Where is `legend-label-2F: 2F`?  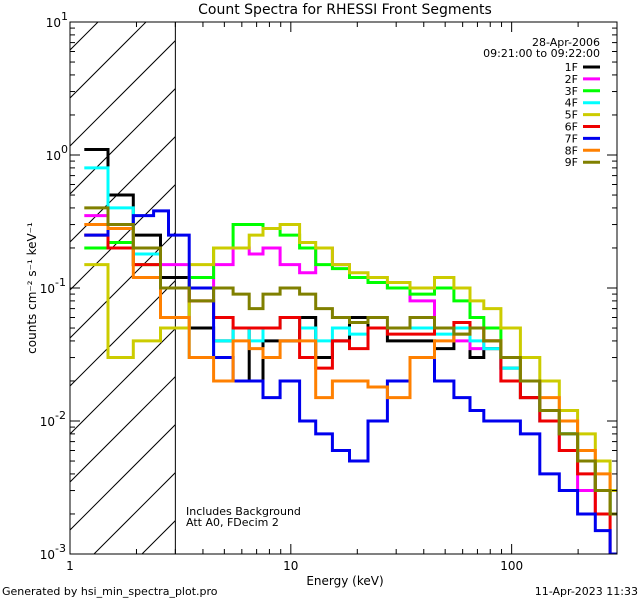
legend-label-2F: 2F is located at coordinates (571, 79).